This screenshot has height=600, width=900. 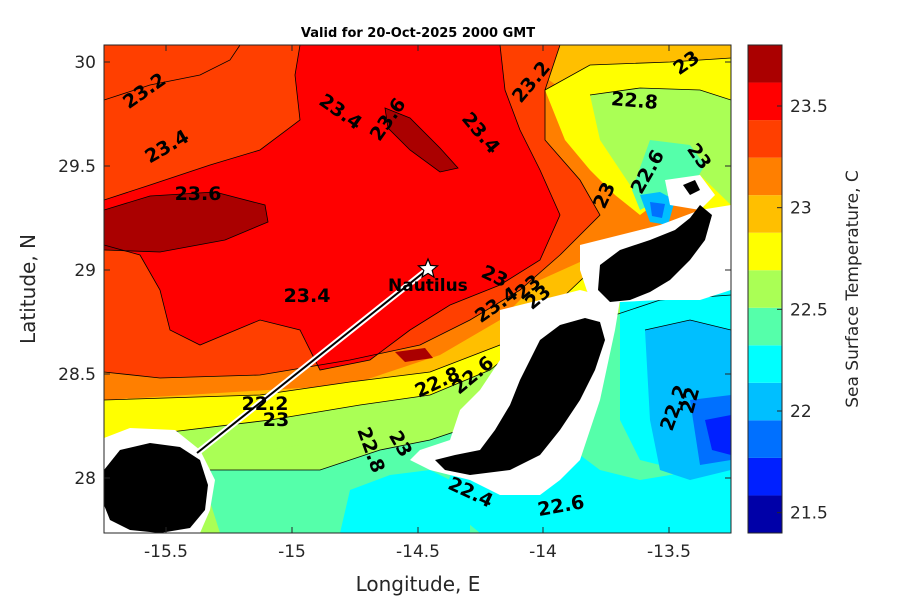 I want to click on x-tick-label: -14, so click(x=543, y=552).